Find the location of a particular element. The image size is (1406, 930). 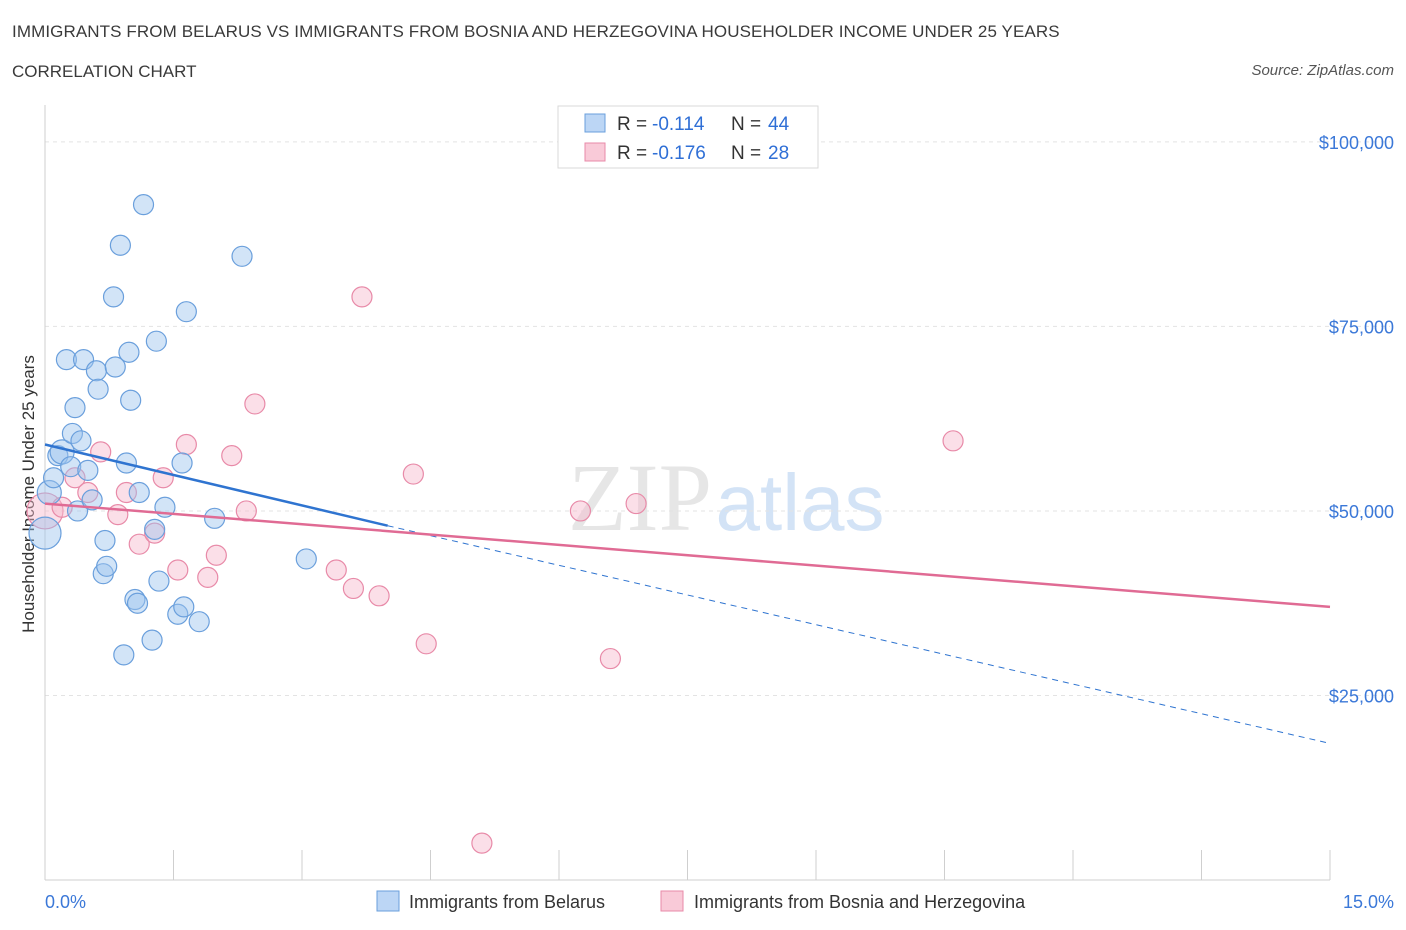

legend-swatch-bosnia is located at coordinates (595, 152).